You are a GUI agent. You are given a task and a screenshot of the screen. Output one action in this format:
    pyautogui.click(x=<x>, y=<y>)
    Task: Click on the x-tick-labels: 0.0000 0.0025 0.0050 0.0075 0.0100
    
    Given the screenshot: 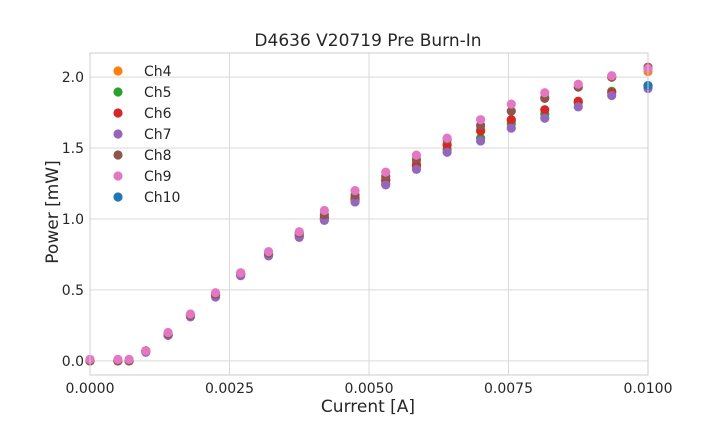 What is the action you would take?
    pyautogui.click(x=369, y=389)
    